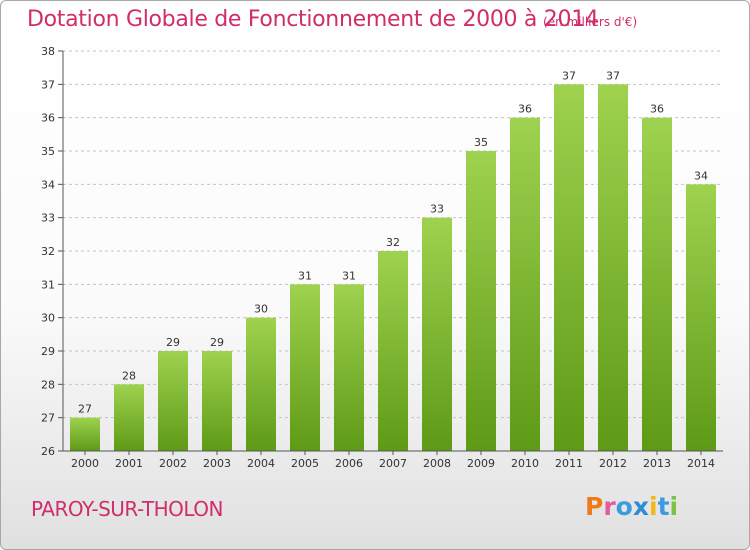 The image size is (750, 550). Describe the element at coordinates (173, 342) in the screenshot. I see `data-label-2002: 29` at that location.